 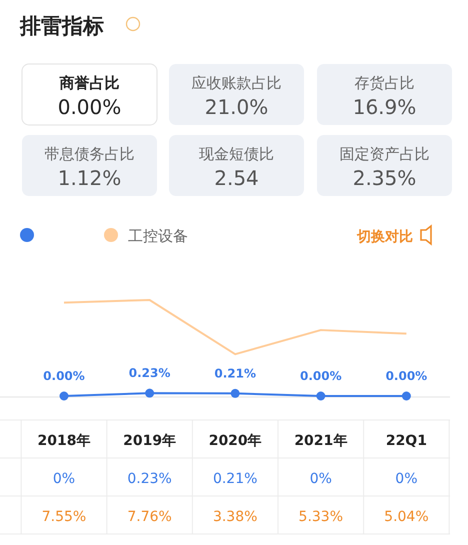 What do you see at coordinates (406, 517) in the screenshot?
I see `data-label: 5.04%` at bounding box center [406, 517].